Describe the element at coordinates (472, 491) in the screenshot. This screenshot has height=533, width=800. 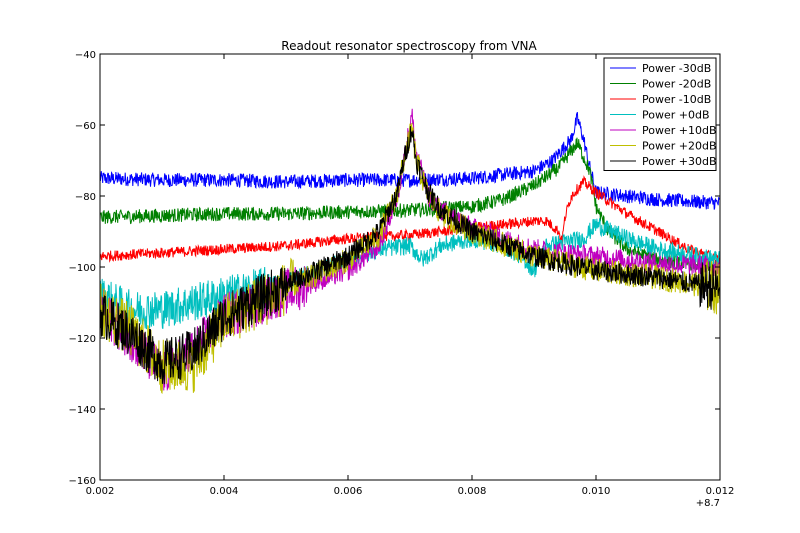
I see `x-tick-label: 0.008` at that location.